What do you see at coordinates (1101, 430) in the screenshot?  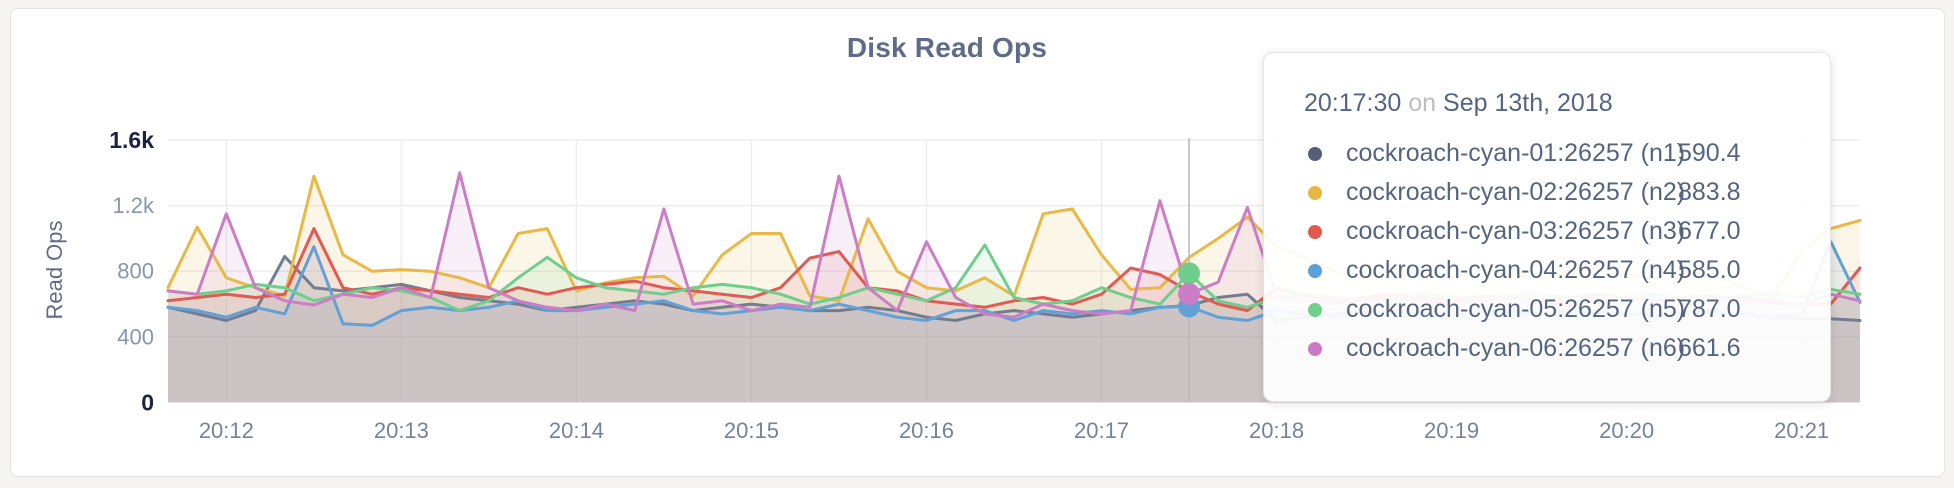 I see `x-tick-label: 20:17` at bounding box center [1101, 430].